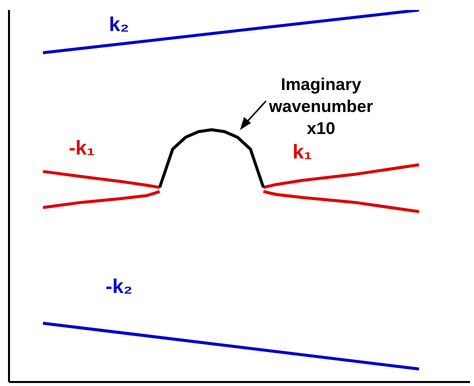  What do you see at coordinates (321, 107) in the screenshot?
I see `annotation: Imaginary wavenumber x10` at bounding box center [321, 107].